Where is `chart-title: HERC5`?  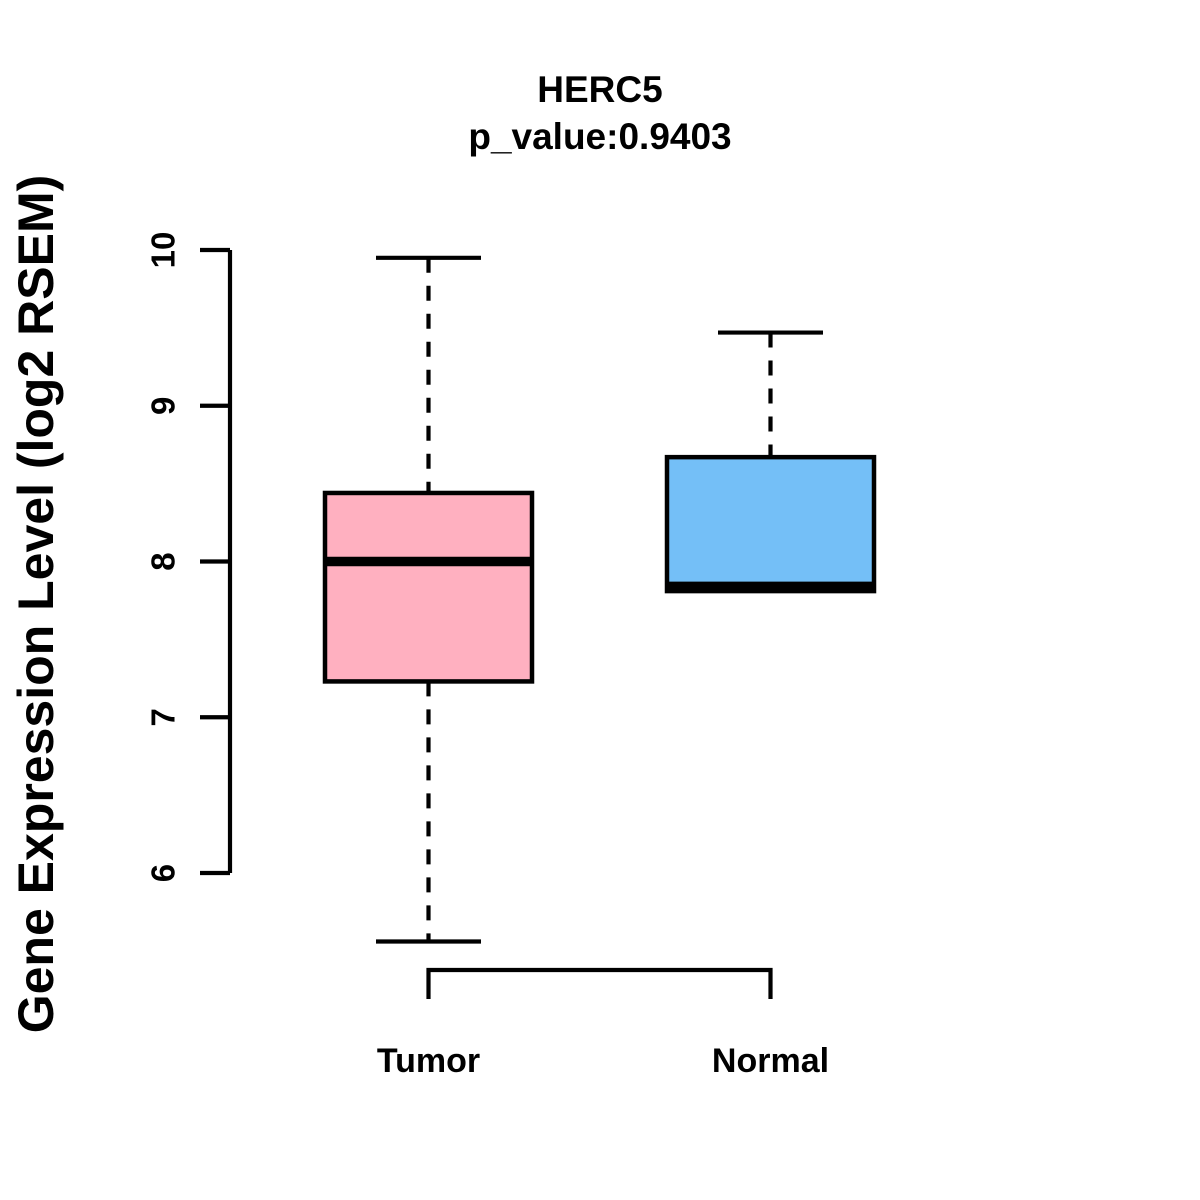
chart-title: HERC5 is located at coordinates (600, 89).